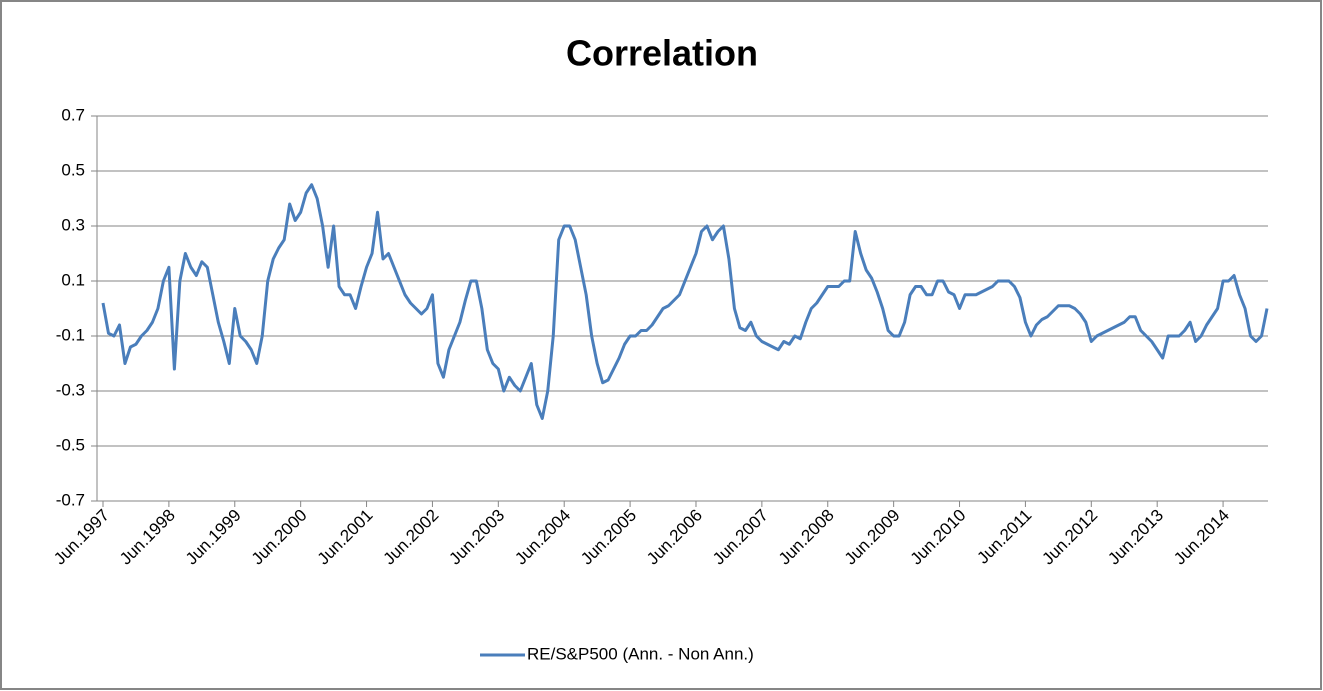  I want to click on y-tick-label: 0.5, so click(73, 169).